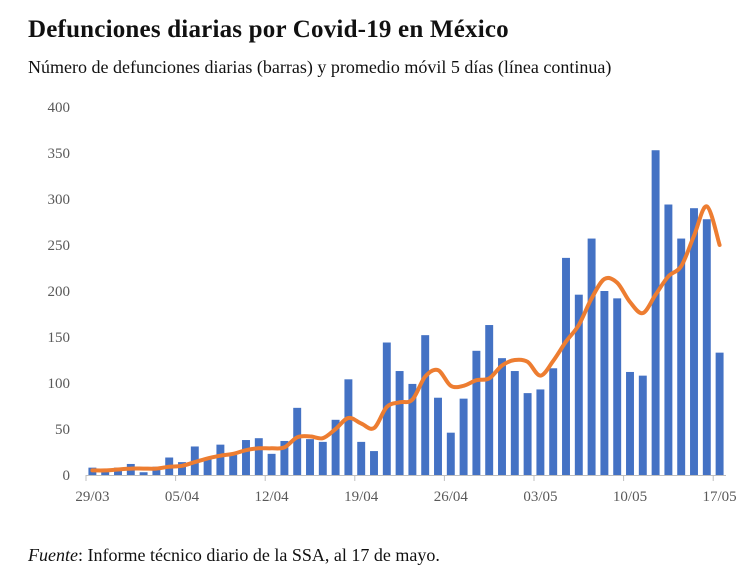  Describe the element at coordinates (59, 108) in the screenshot. I see `y-tick-label: 400` at that location.